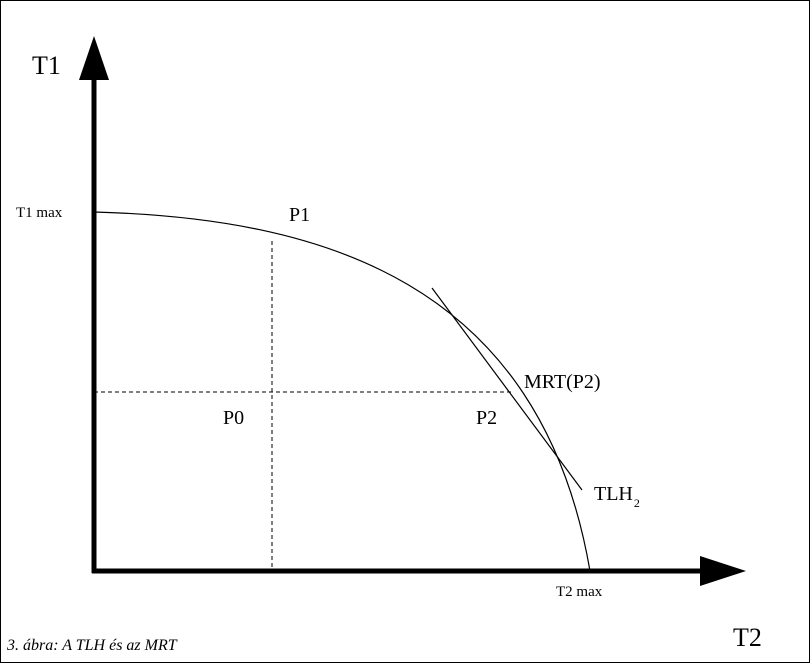 The width and height of the screenshot is (810, 663). Describe the element at coordinates (46, 65) in the screenshot. I see `y-axis-label: T1` at that location.